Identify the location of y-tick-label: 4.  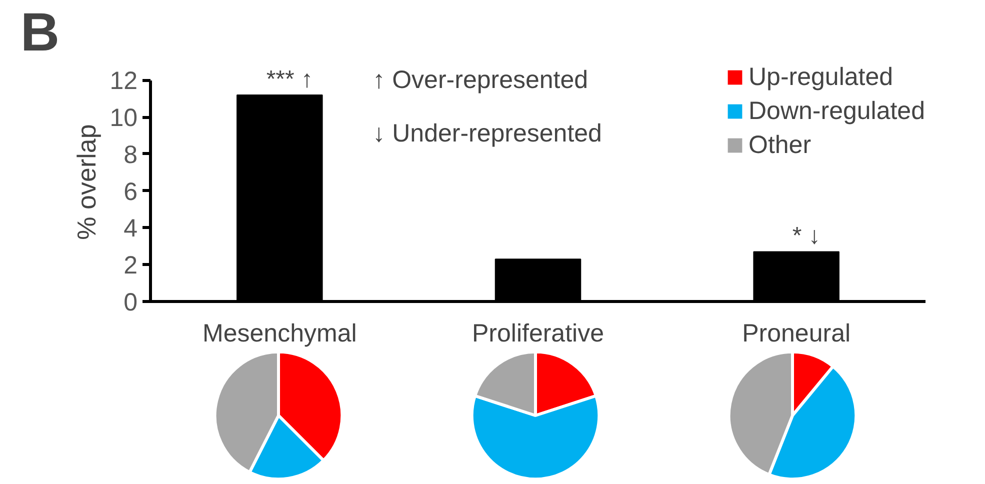
(131, 228).